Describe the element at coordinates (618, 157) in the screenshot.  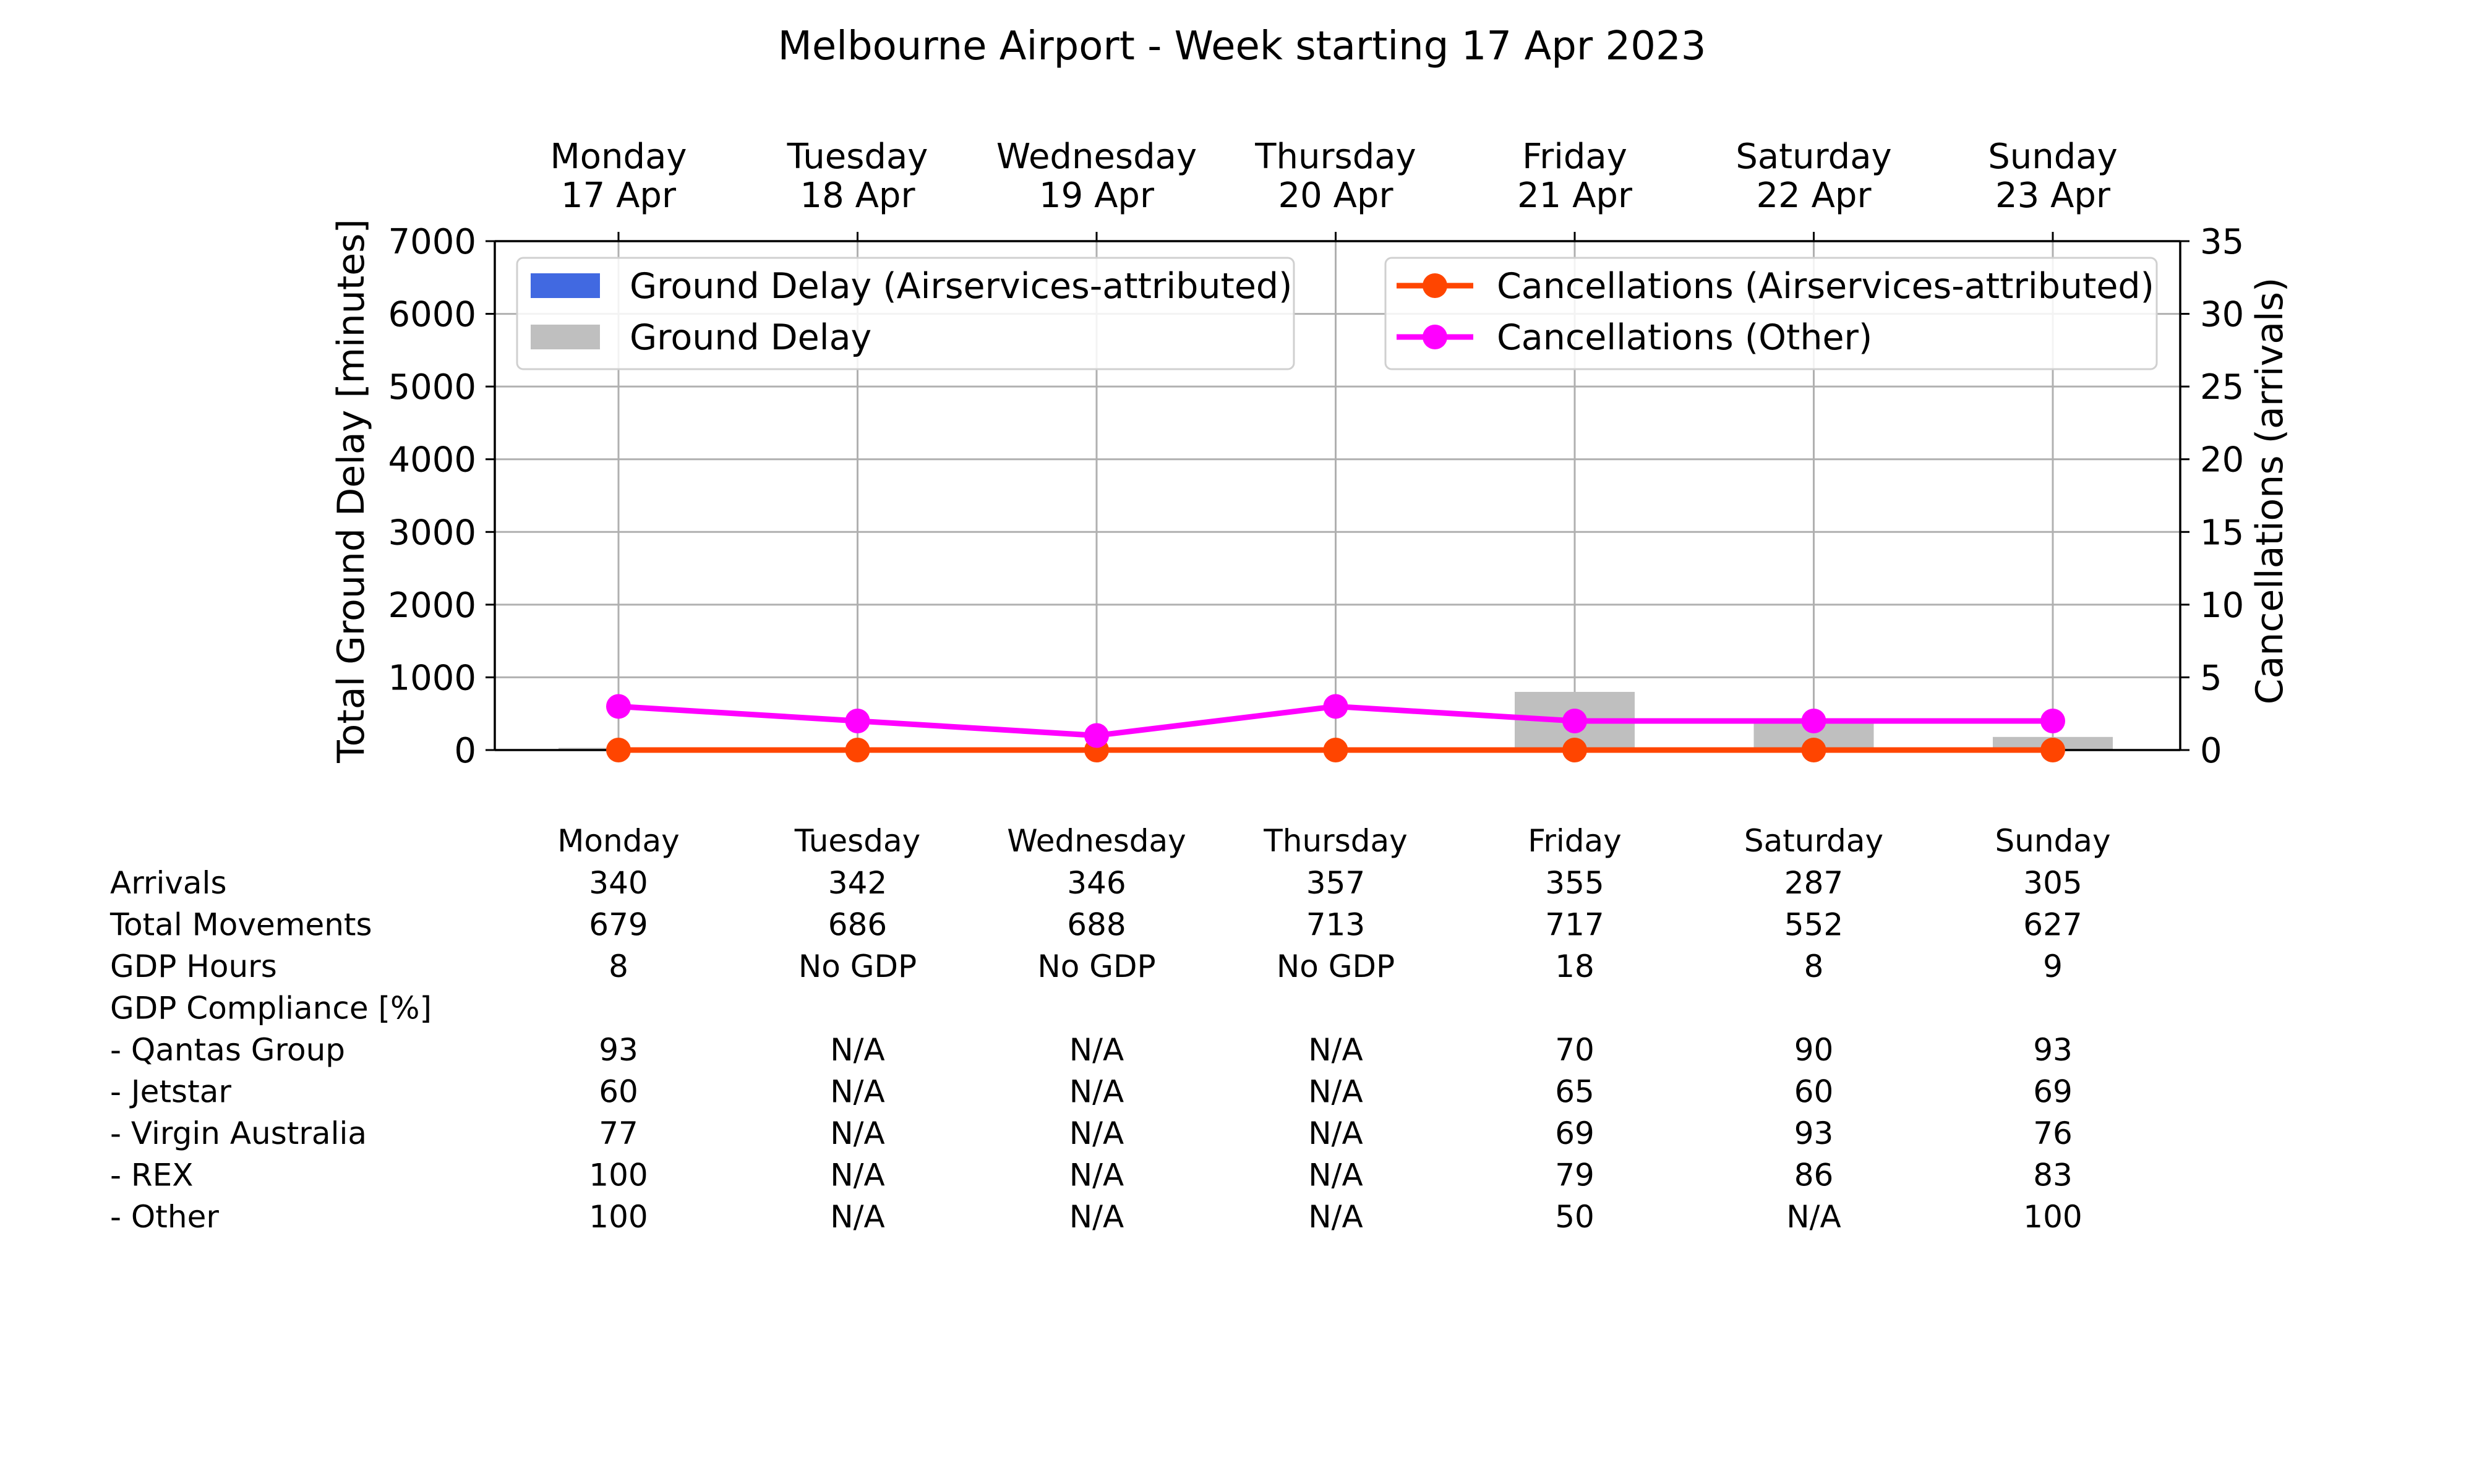
I see `x-tick-label-day: Monday` at that location.